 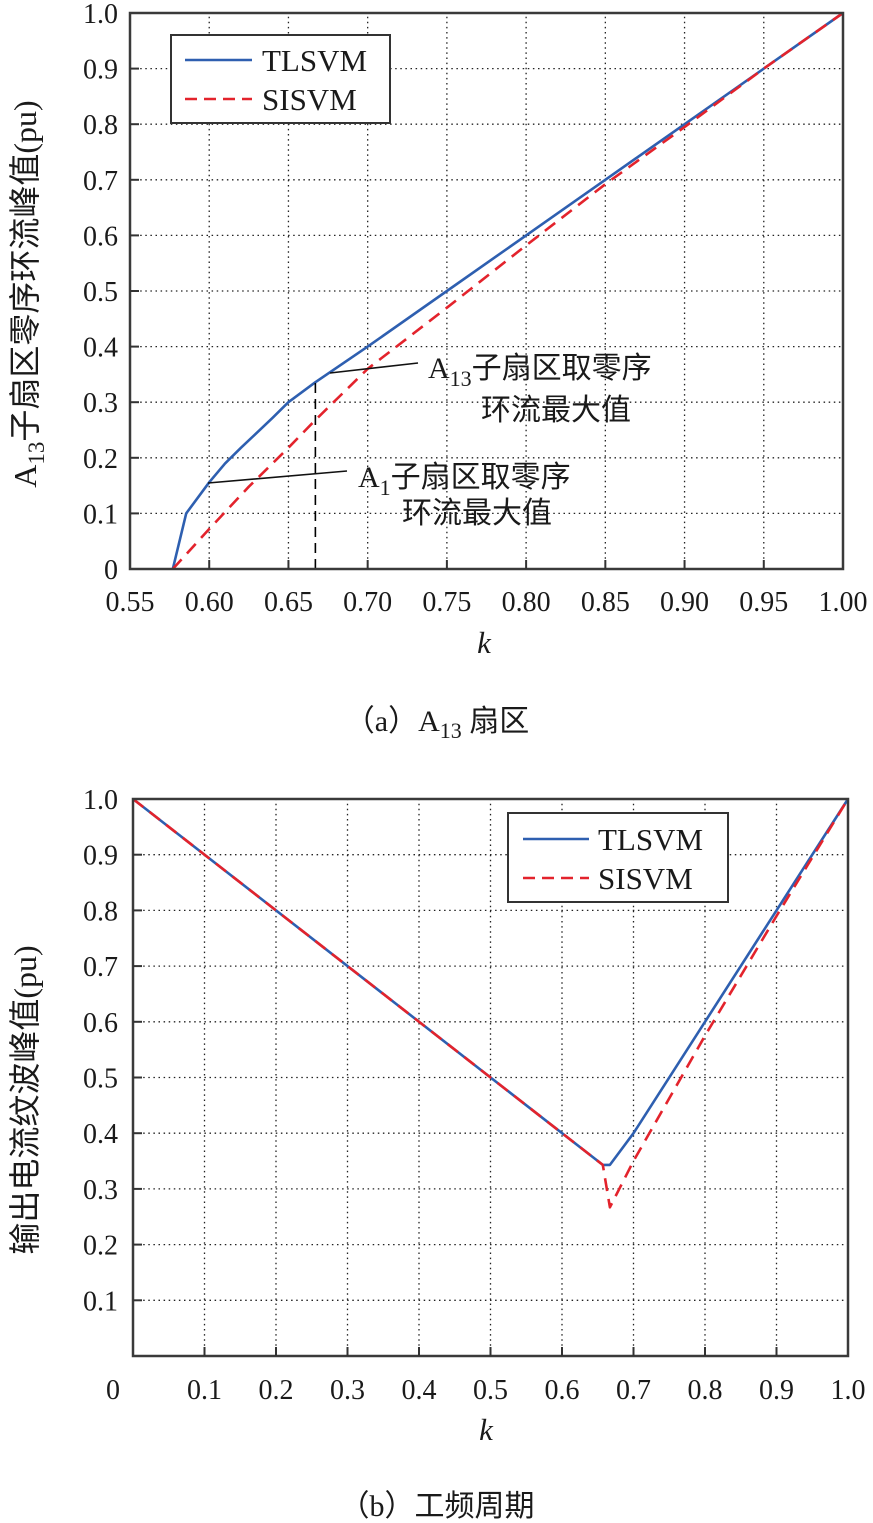 I want to click on annotation-leader-a13, so click(x=374, y=368).